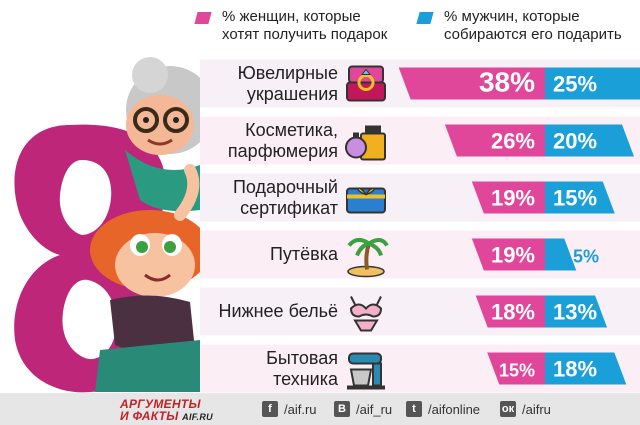 This screenshot has width=640, height=425. What do you see at coordinates (147, 366) in the screenshot?
I see `girl-legs` at bounding box center [147, 366].